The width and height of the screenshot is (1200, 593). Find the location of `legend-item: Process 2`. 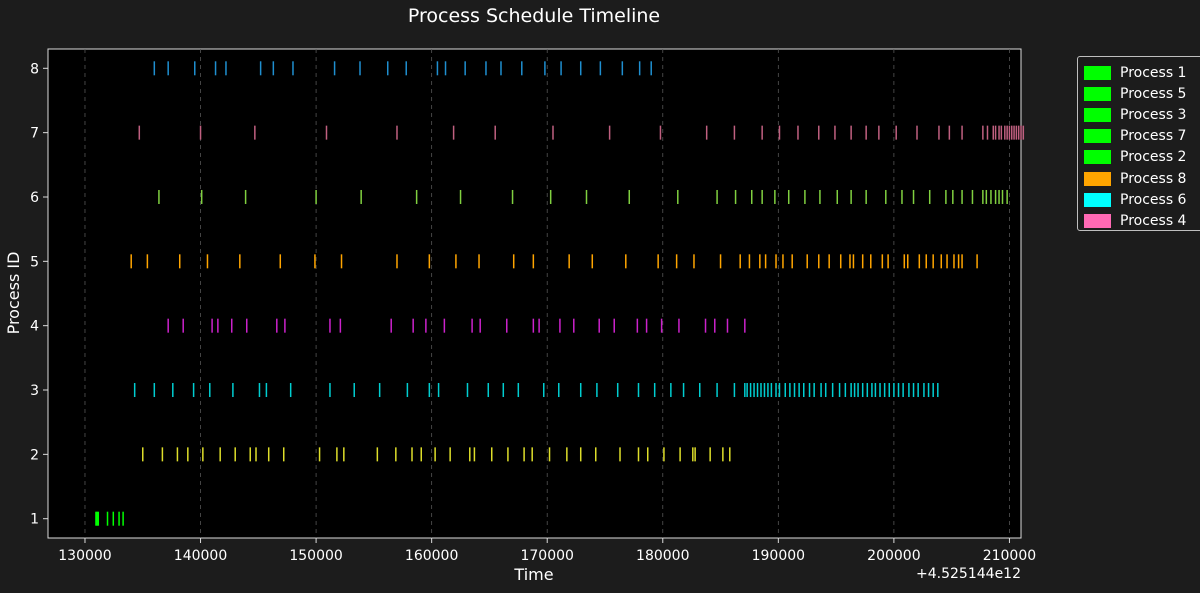

legend-item: Process 2 is located at coordinates (1142, 157).